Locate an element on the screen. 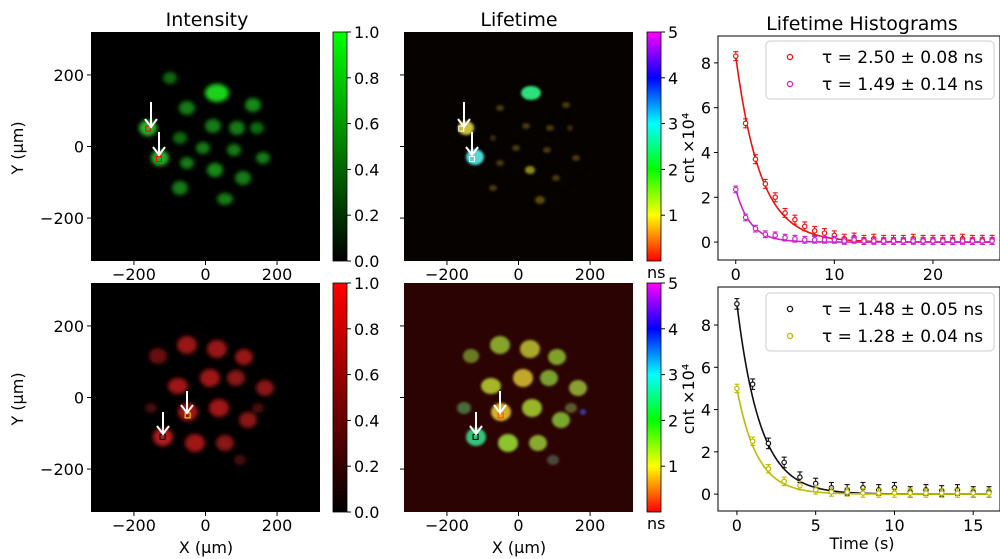 The image size is (1000, 559). x-tick-label: 0 is located at coordinates (736, 274).